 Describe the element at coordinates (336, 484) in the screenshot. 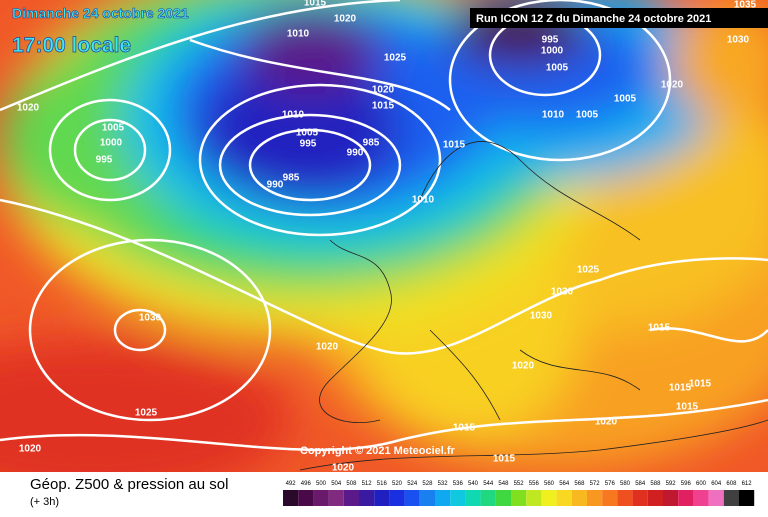

I see `colorbar-label: 504` at that location.